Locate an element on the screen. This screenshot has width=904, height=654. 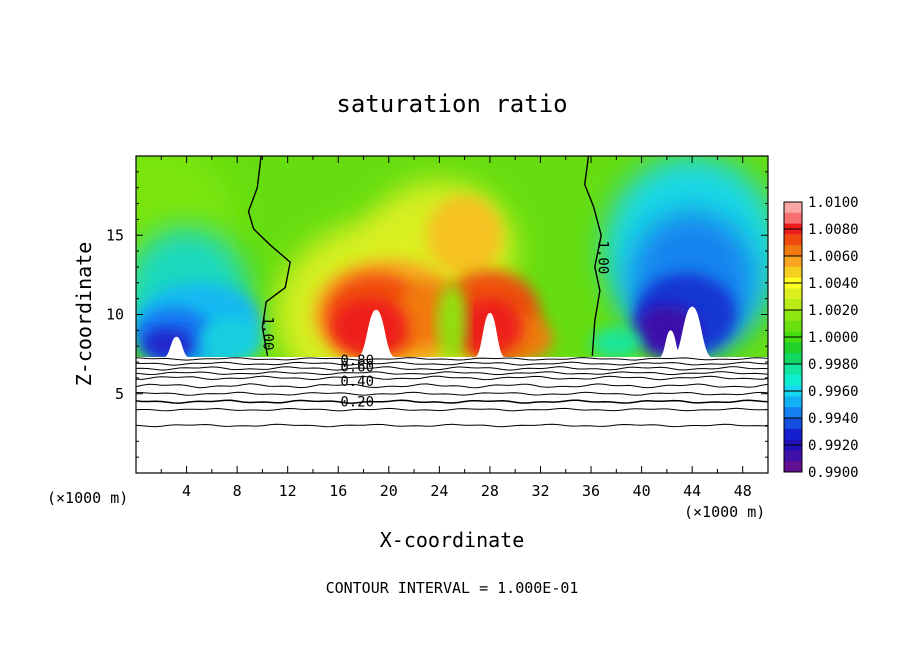
x-tick-label: 12 is located at coordinates (288, 491).